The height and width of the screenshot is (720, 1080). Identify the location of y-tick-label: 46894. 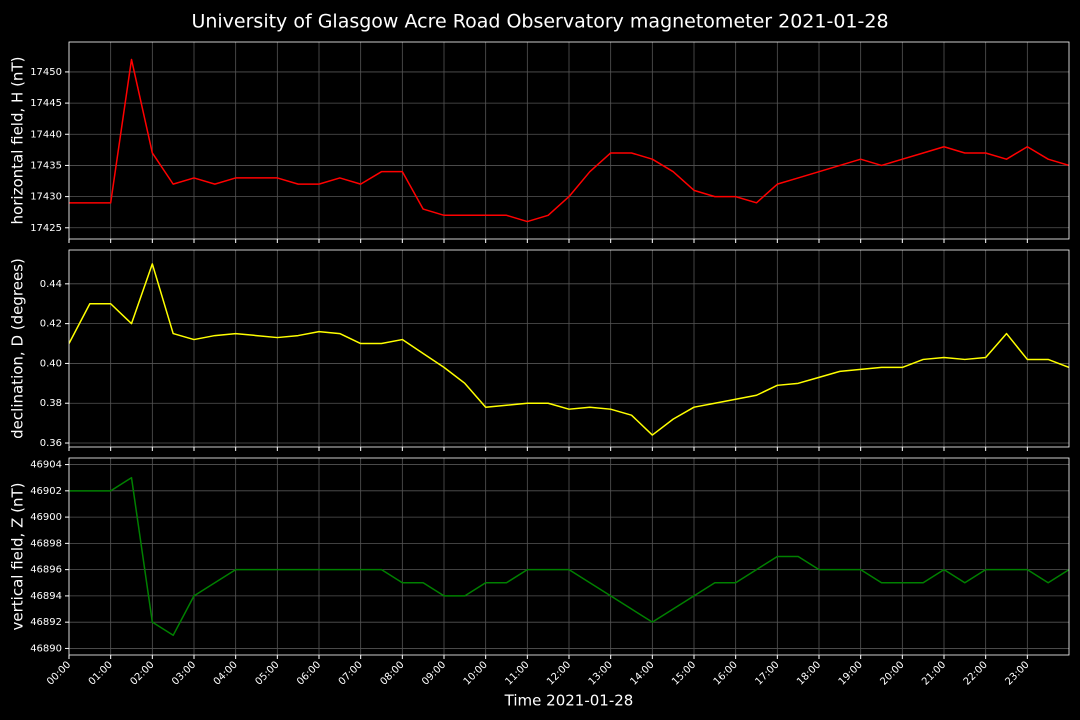
(46, 596).